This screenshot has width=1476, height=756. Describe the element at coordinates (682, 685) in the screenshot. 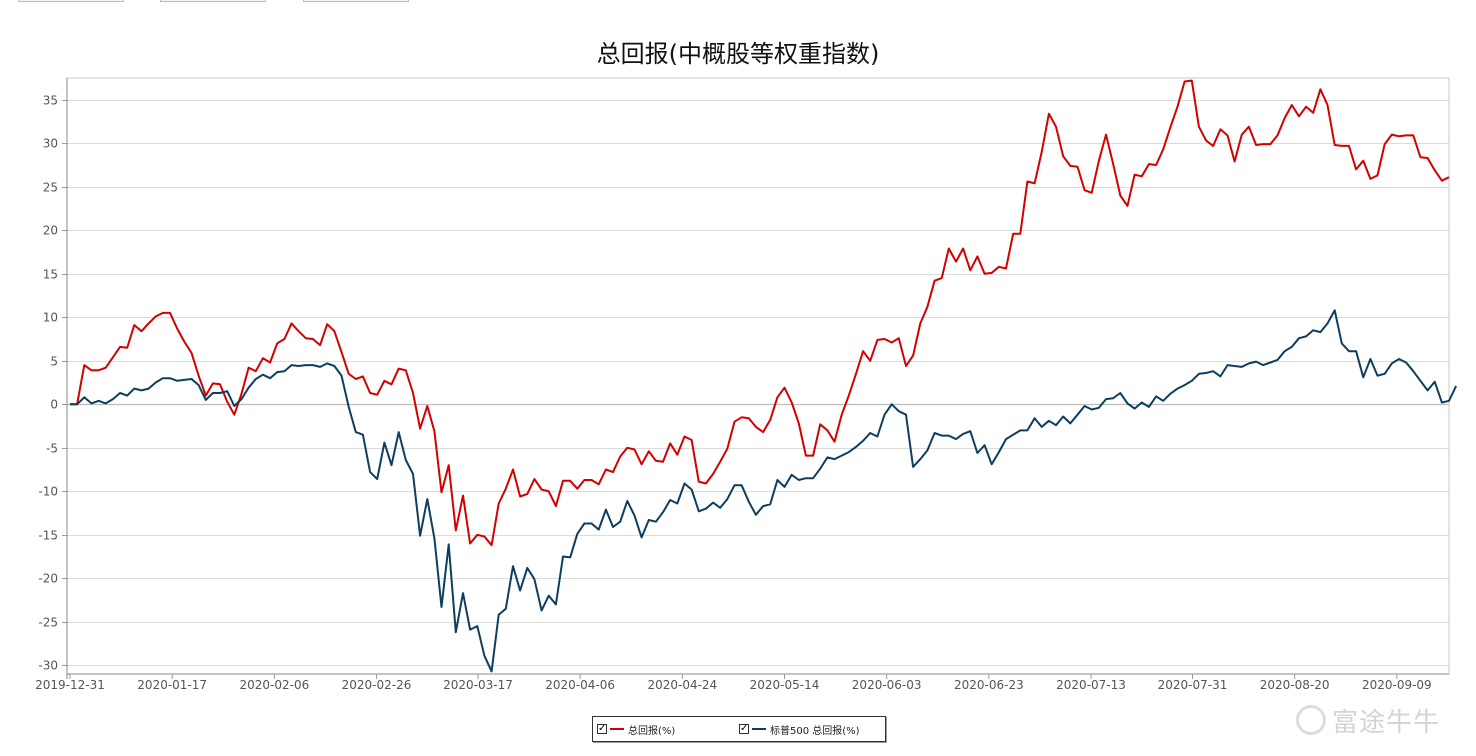

I see `x-tick-label: 2020-04-24` at that location.